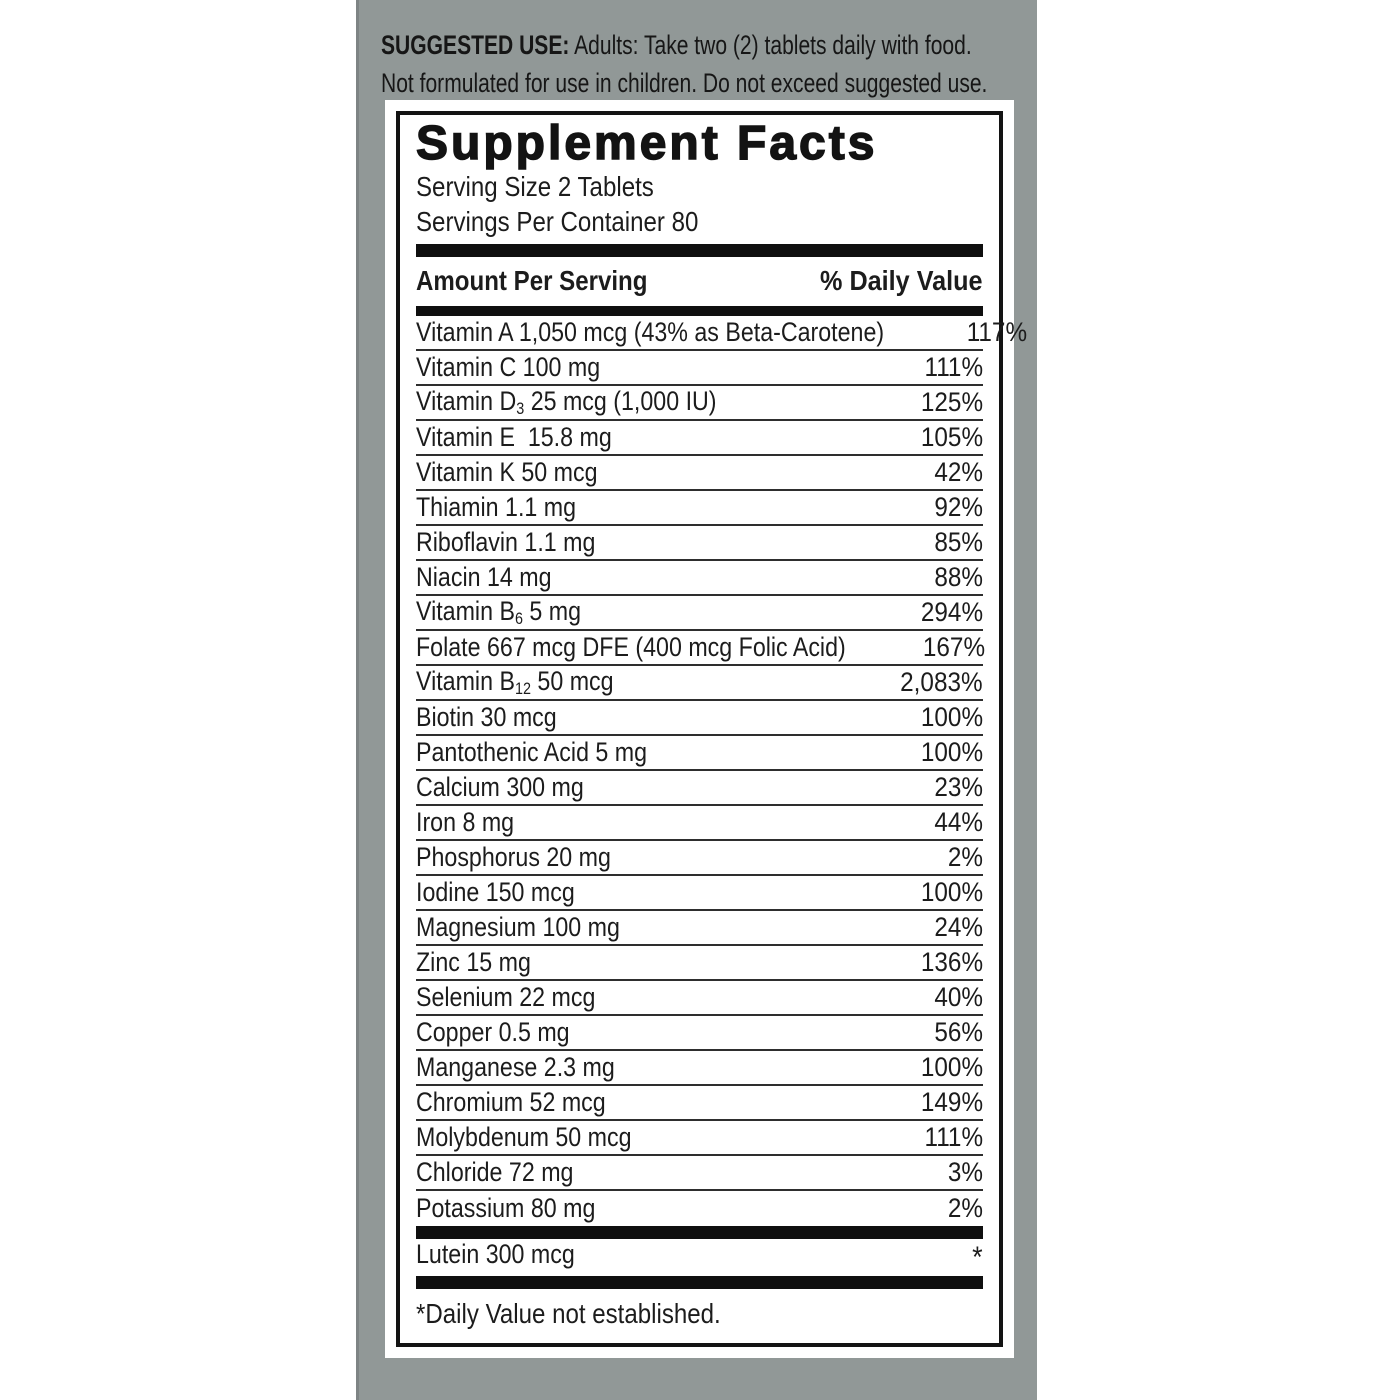 Image resolution: width=1400 pixels, height=1400 pixels. Describe the element at coordinates (699, 1232) in the screenshot. I see `divider-bar-middle` at that location.